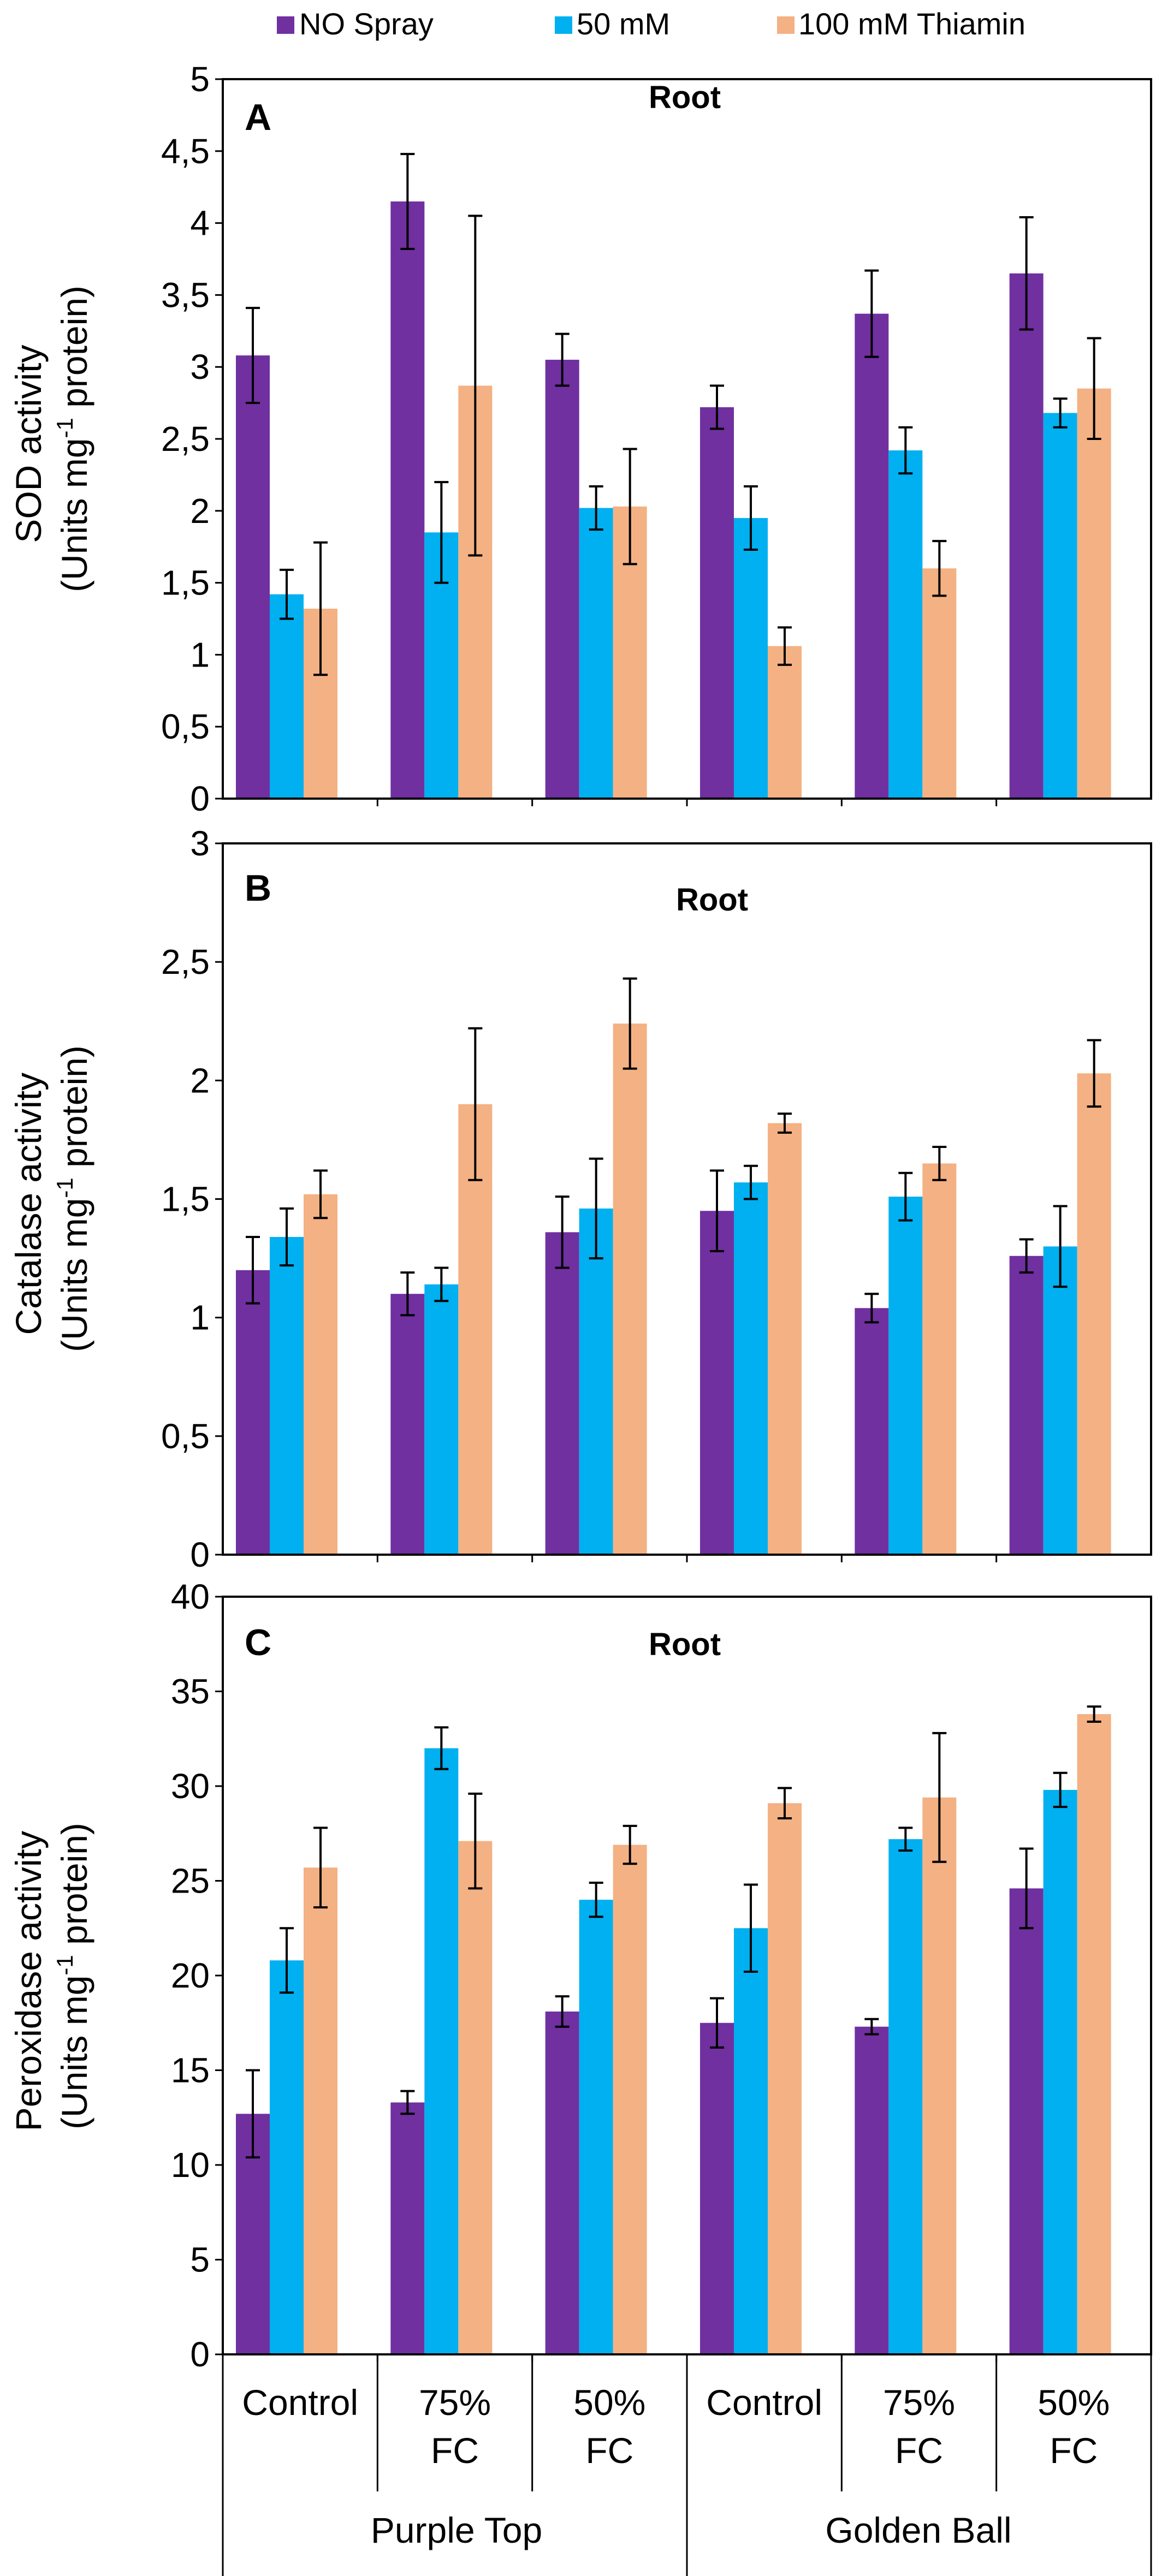  I want to click on panel-a-title: Root, so click(685, 97).